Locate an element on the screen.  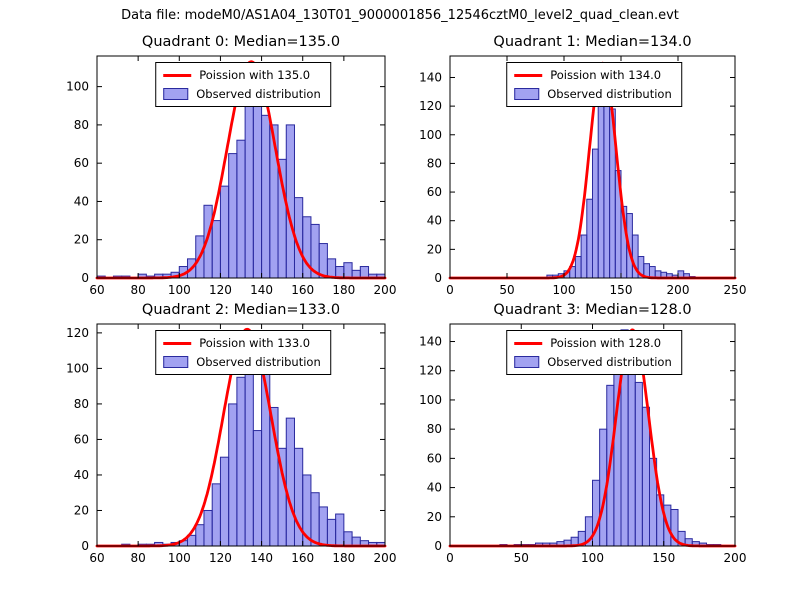
legend-label-poisson: Poission with 134.0 is located at coordinates (606, 75).